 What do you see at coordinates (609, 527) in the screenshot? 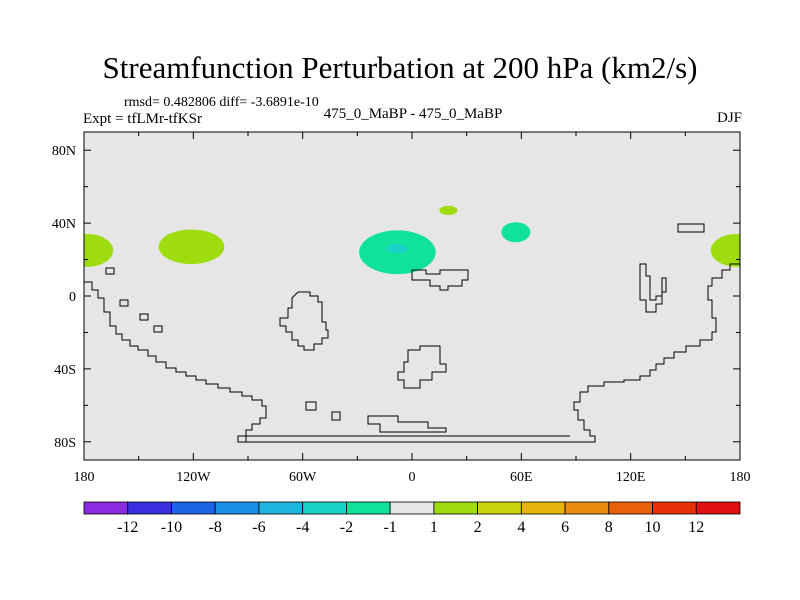
I see `colorbar-label: 8` at bounding box center [609, 527].